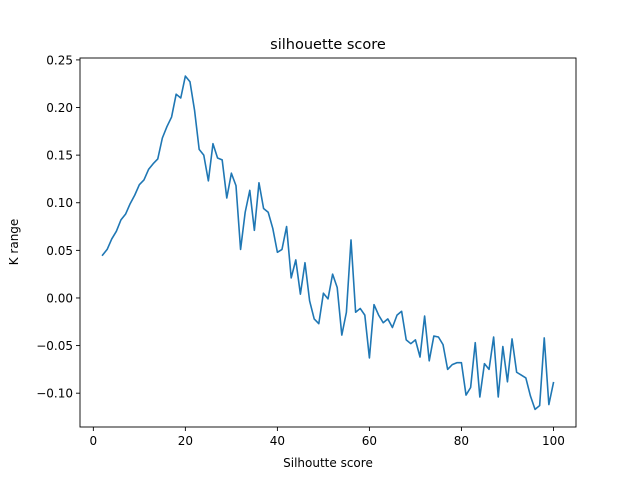 The image size is (640, 480). I want to click on x-tick-label: 40, so click(277, 441).